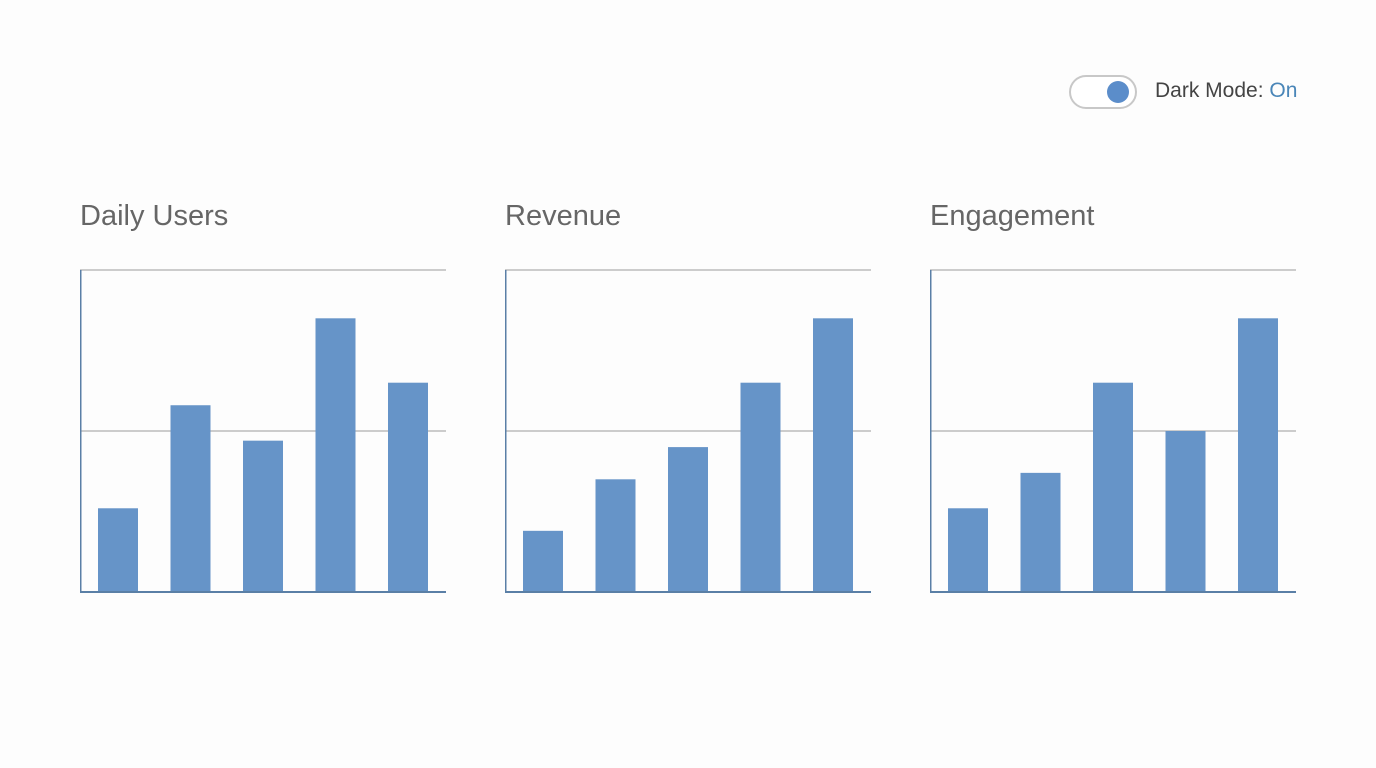 This screenshot has width=1376, height=768. Describe the element at coordinates (563, 216) in the screenshot. I see `chart-title: Revenue` at that location.